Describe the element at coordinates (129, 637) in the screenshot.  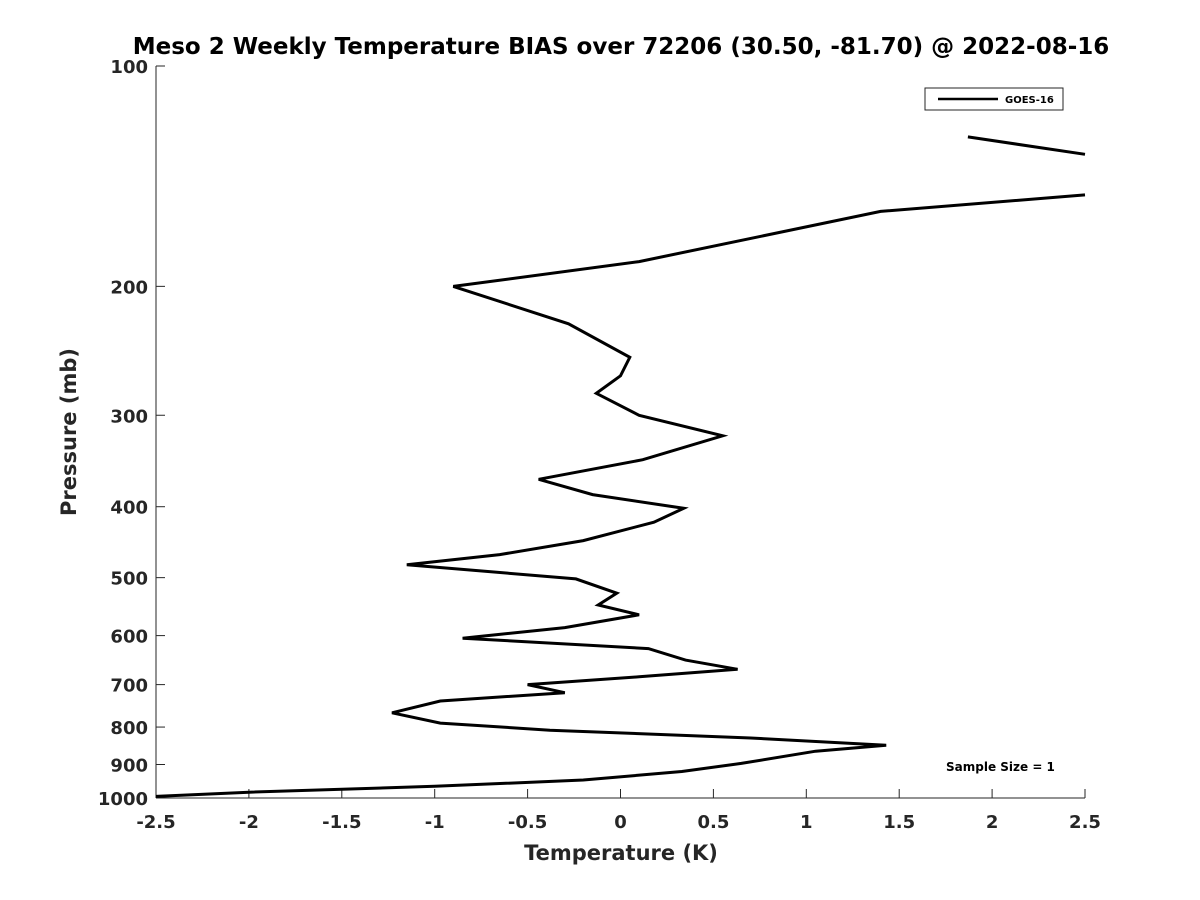
I see `y-tick-label: 600` at that location.